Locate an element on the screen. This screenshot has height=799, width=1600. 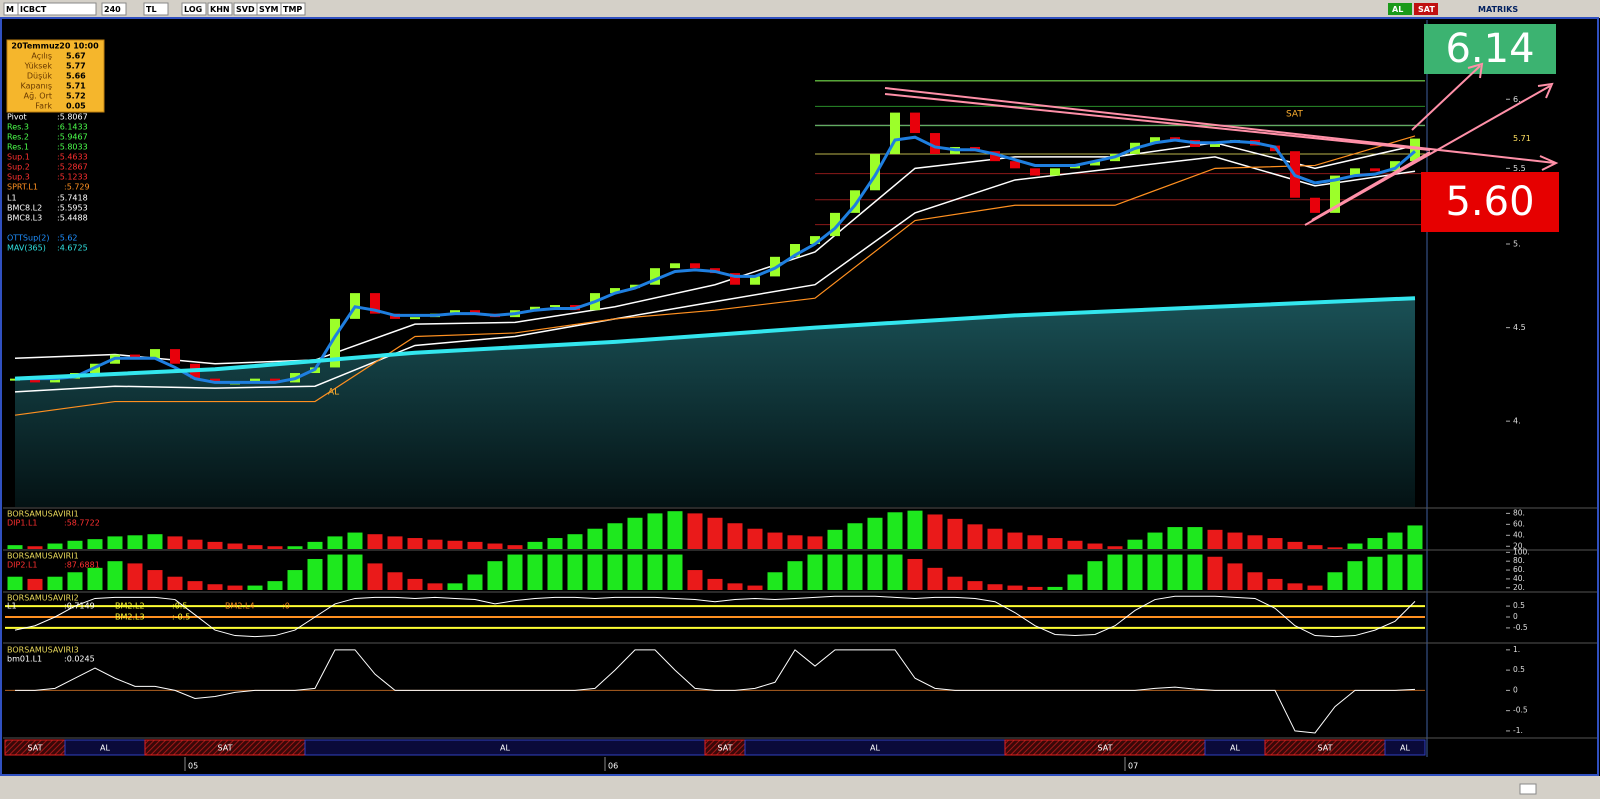
legend-value: :-0.5 is located at coordinates (181, 617).